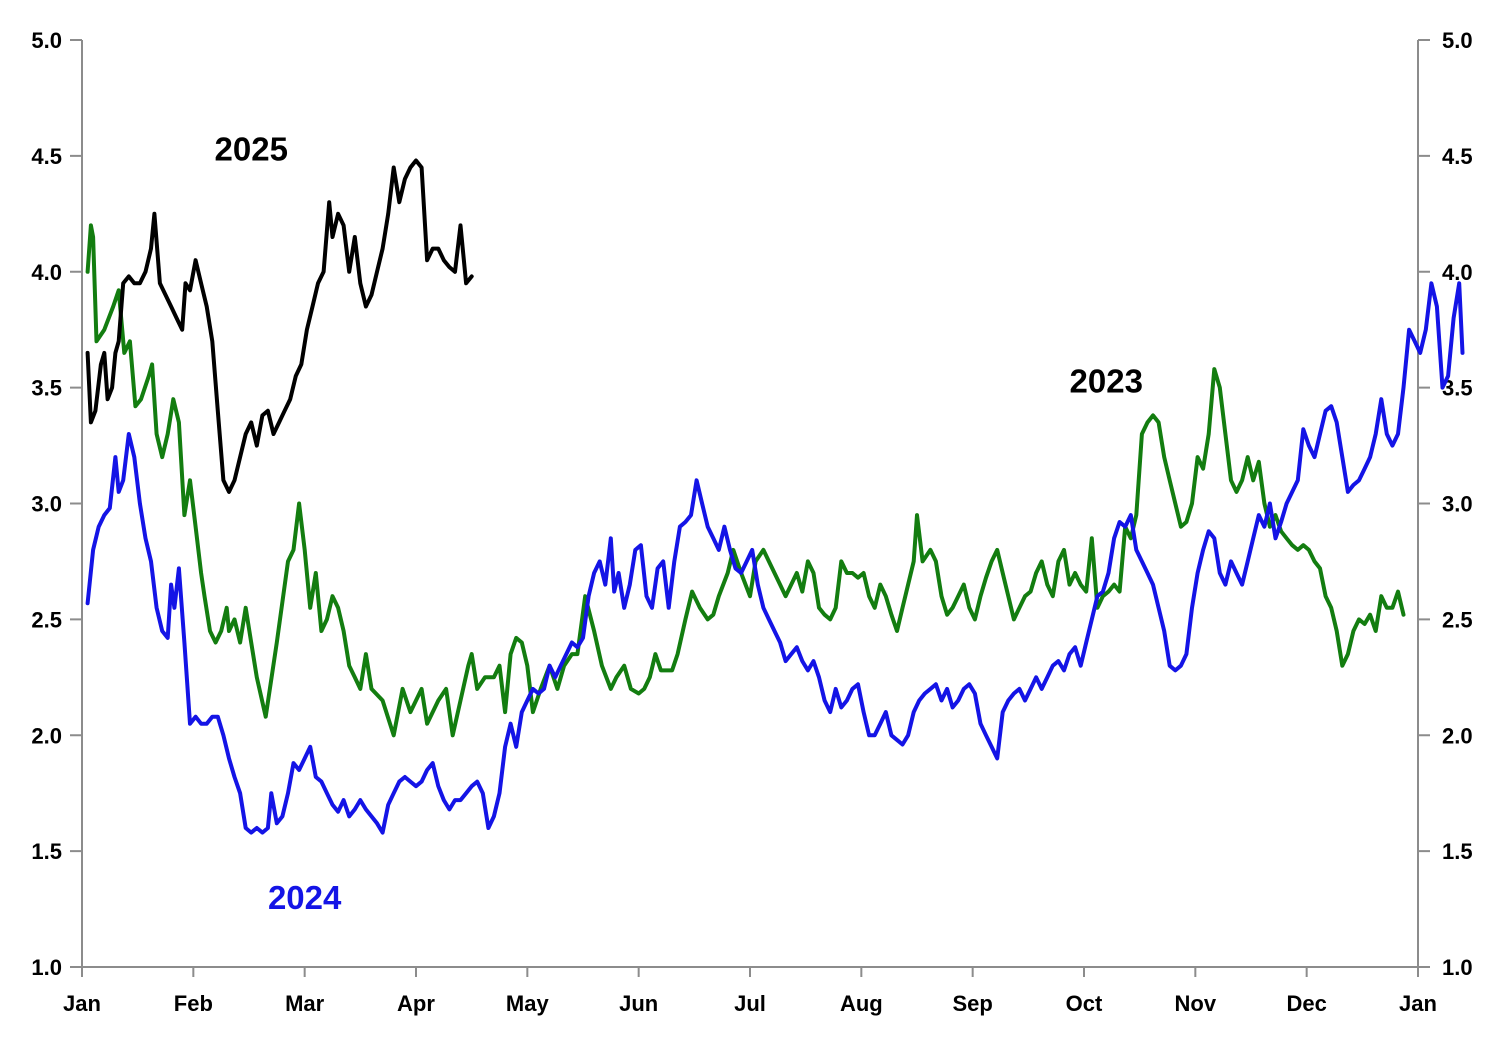 The width and height of the screenshot is (1500, 1044). Describe the element at coordinates (46, 619) in the screenshot. I see `y-tick-label-left: 2.5` at that location.